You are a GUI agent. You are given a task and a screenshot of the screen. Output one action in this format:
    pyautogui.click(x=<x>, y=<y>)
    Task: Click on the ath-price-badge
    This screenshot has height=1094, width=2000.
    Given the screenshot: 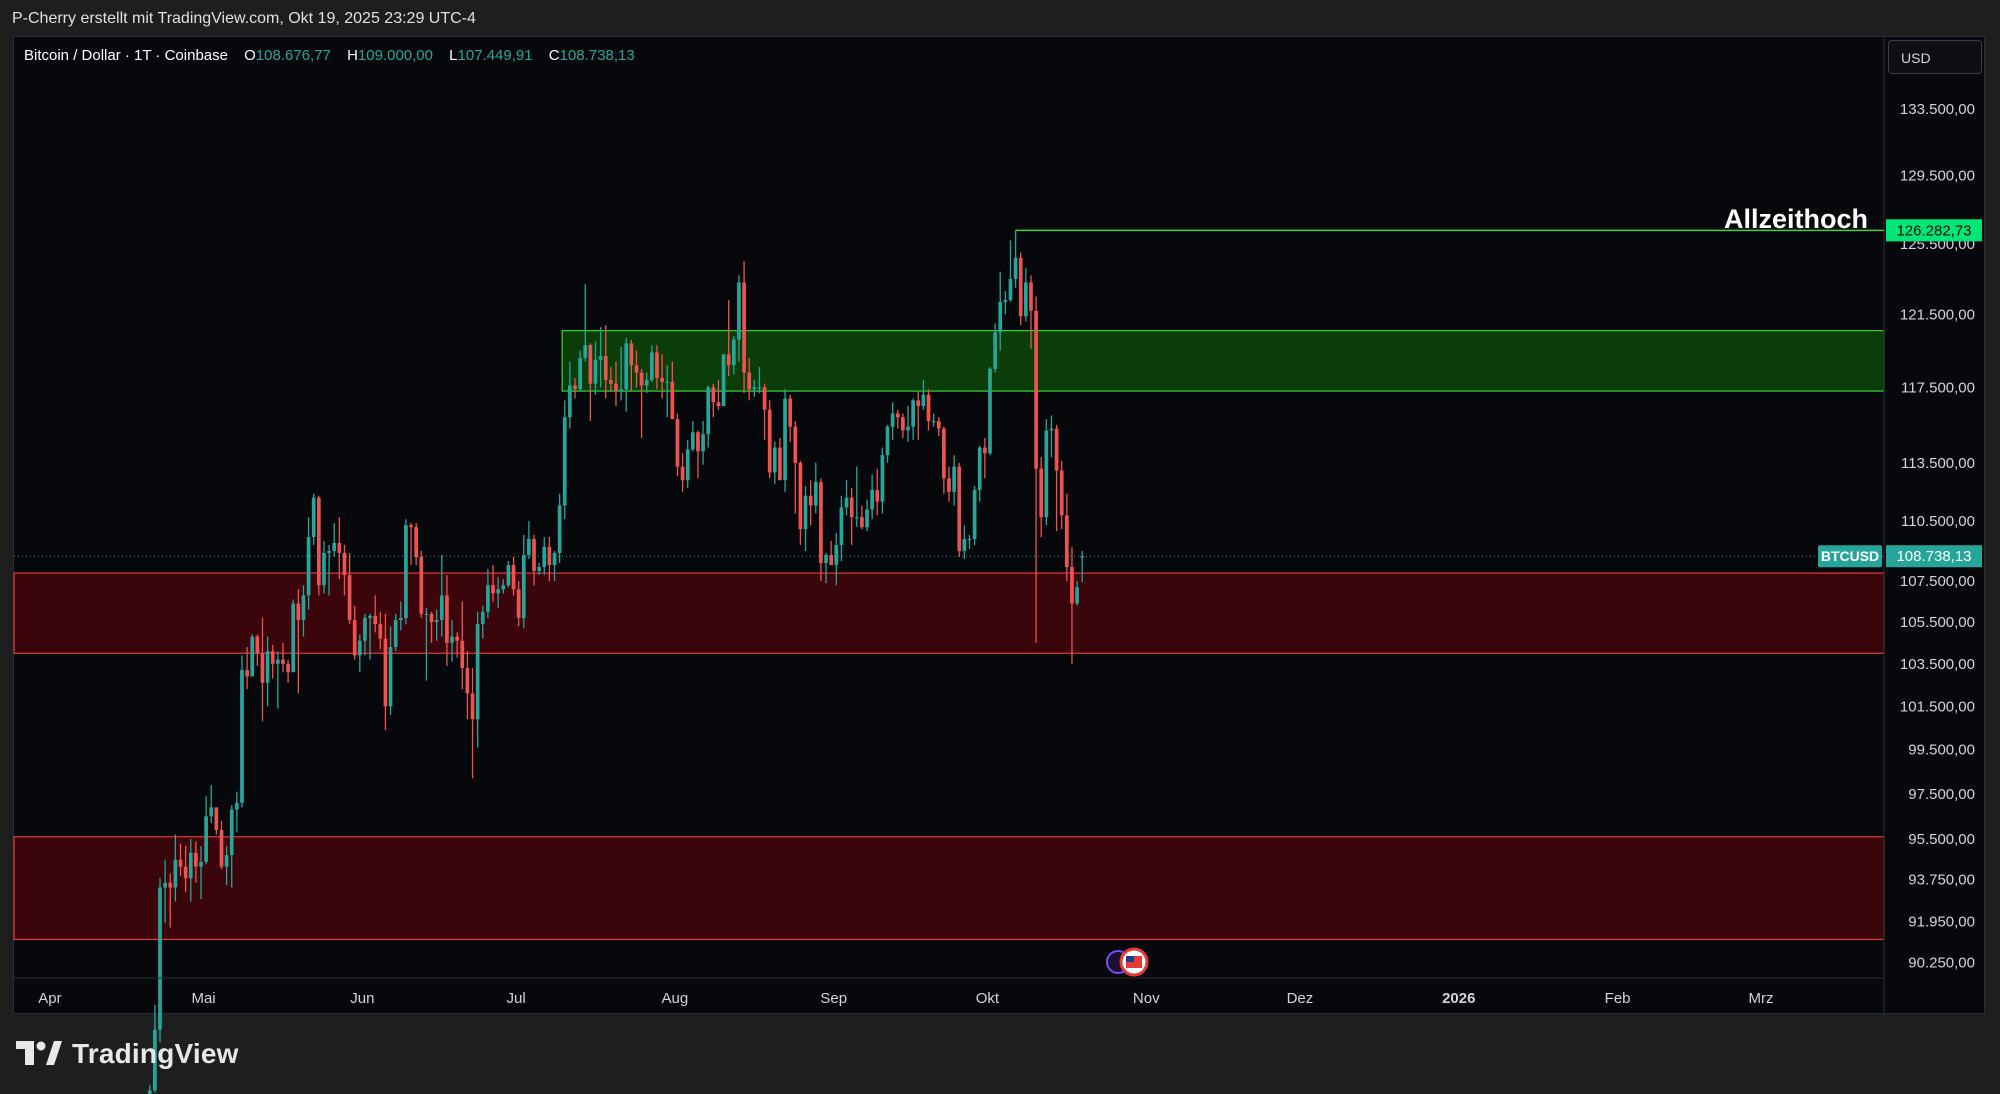 What is the action you would take?
    pyautogui.click(x=1934, y=230)
    